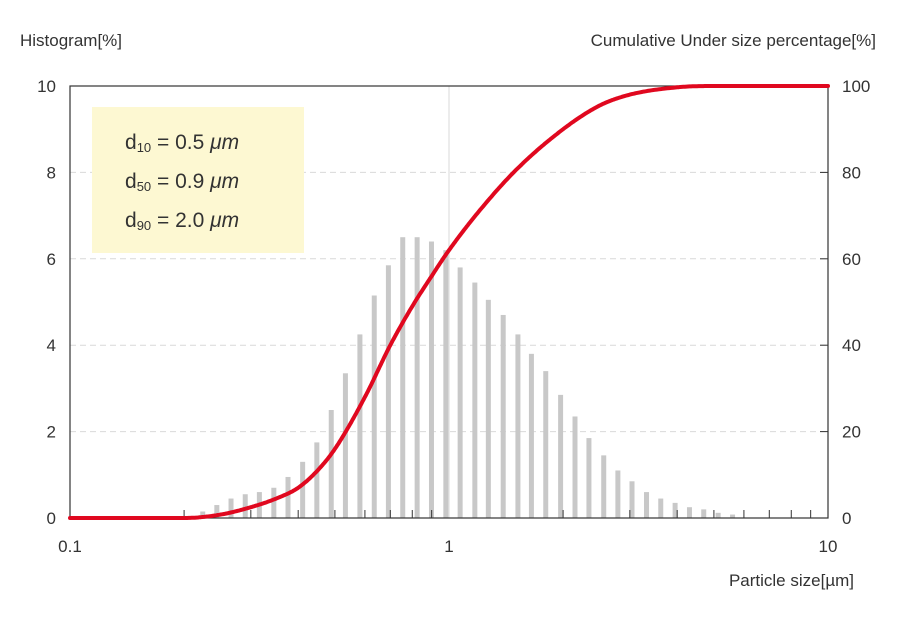 The height and width of the screenshot is (626, 900). Describe the element at coordinates (51, 259) in the screenshot. I see `y-left-tick-label: 6` at that location.